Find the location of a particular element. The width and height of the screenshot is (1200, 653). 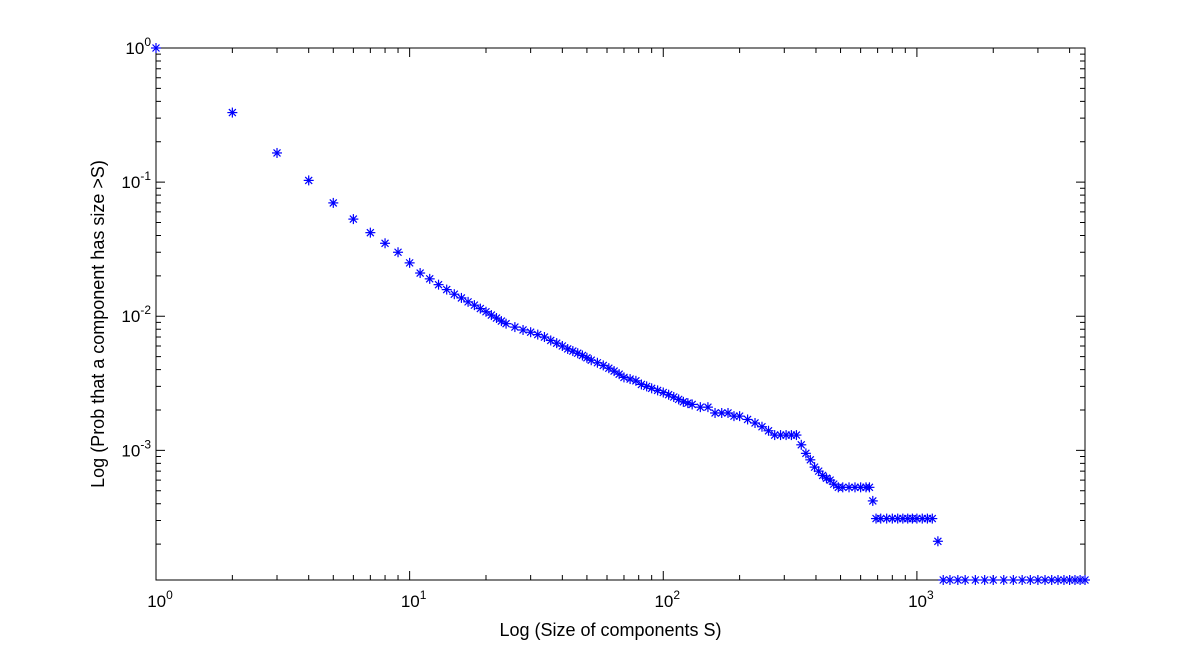

y-tick-label: 10⁻² is located at coordinates (136, 314).